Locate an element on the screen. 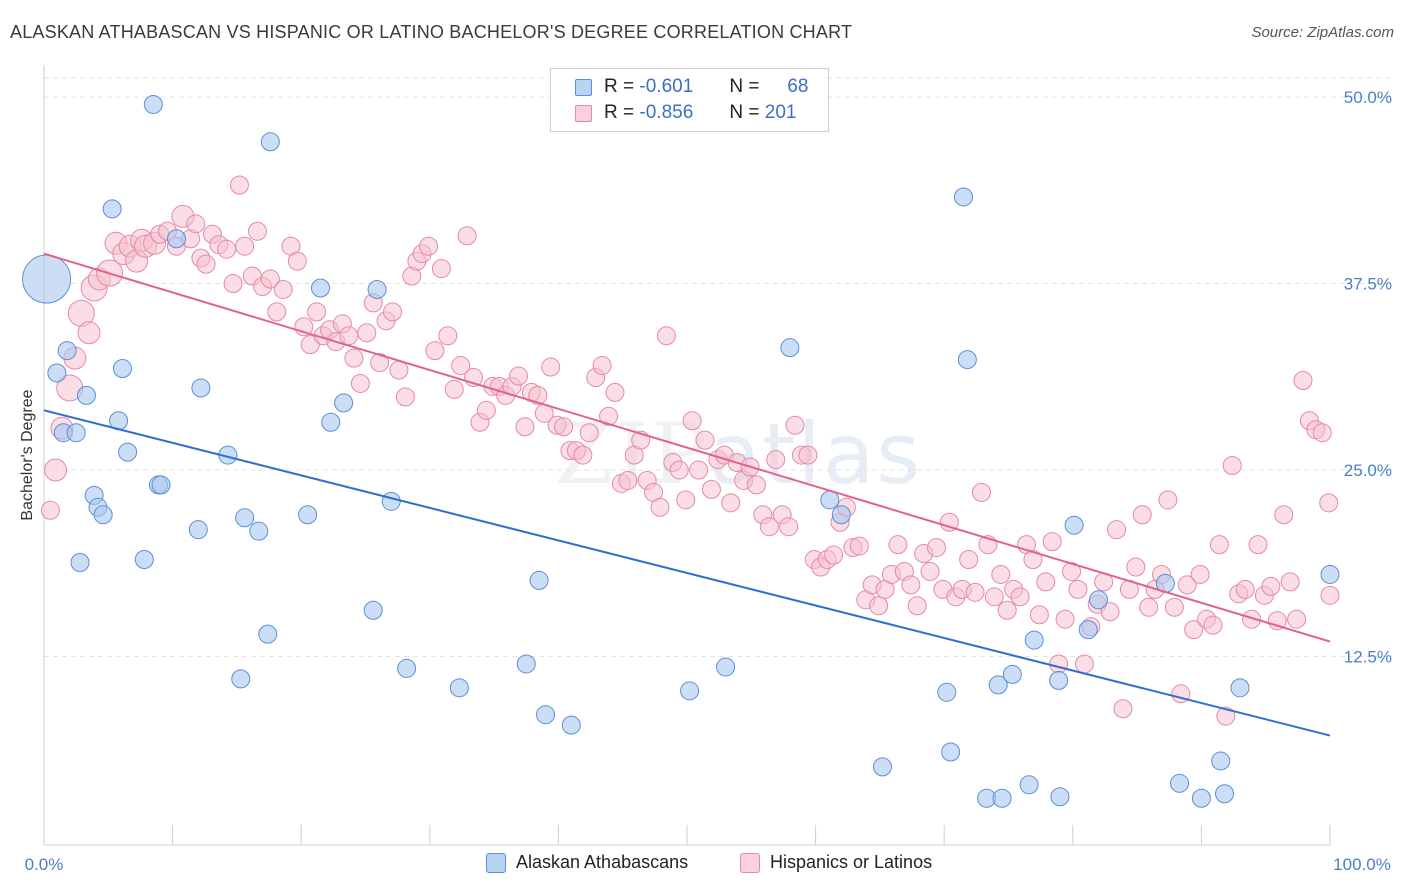 The height and width of the screenshot is (892, 1406). legend-item-athabascans: Alaskan Athabascans is located at coordinates (587, 862).